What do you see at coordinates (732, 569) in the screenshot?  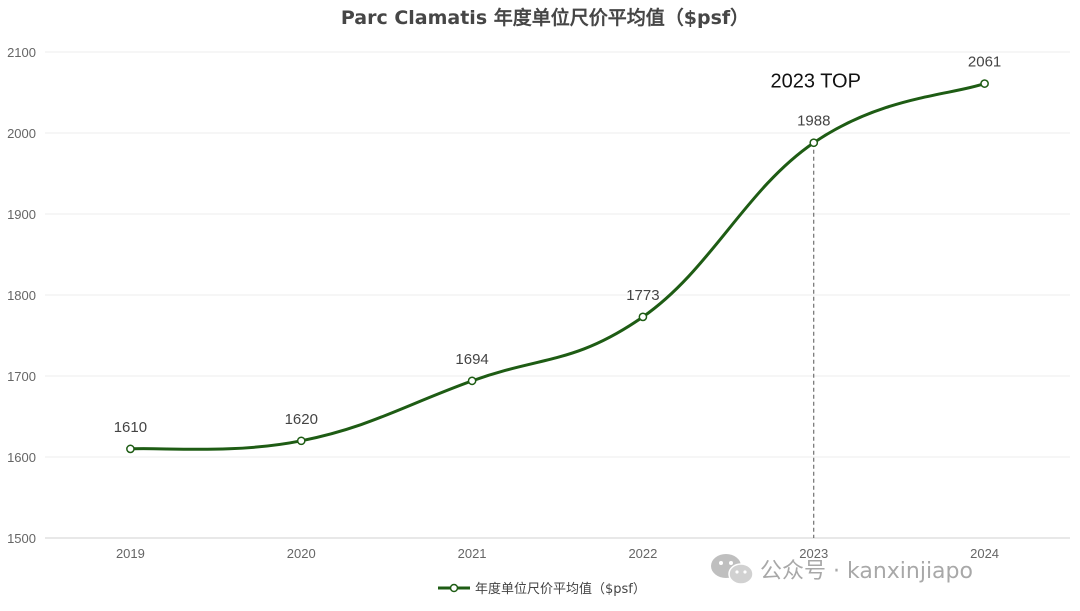 I see `wechat-icon` at bounding box center [732, 569].